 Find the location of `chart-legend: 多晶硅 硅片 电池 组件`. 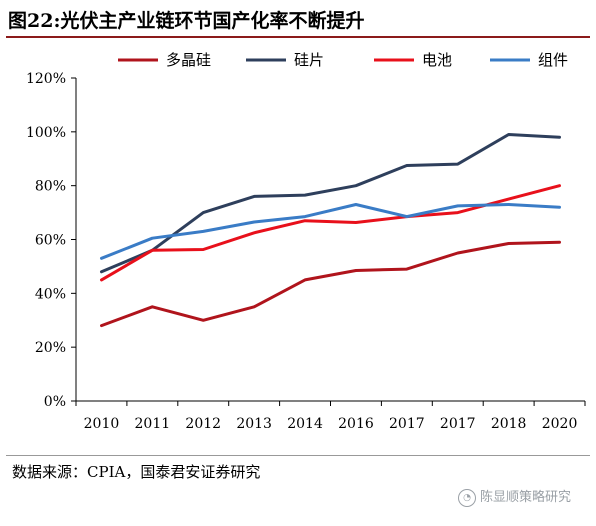

chart-legend: 多晶硅 硅片 电池 组件 is located at coordinates (343, 60).